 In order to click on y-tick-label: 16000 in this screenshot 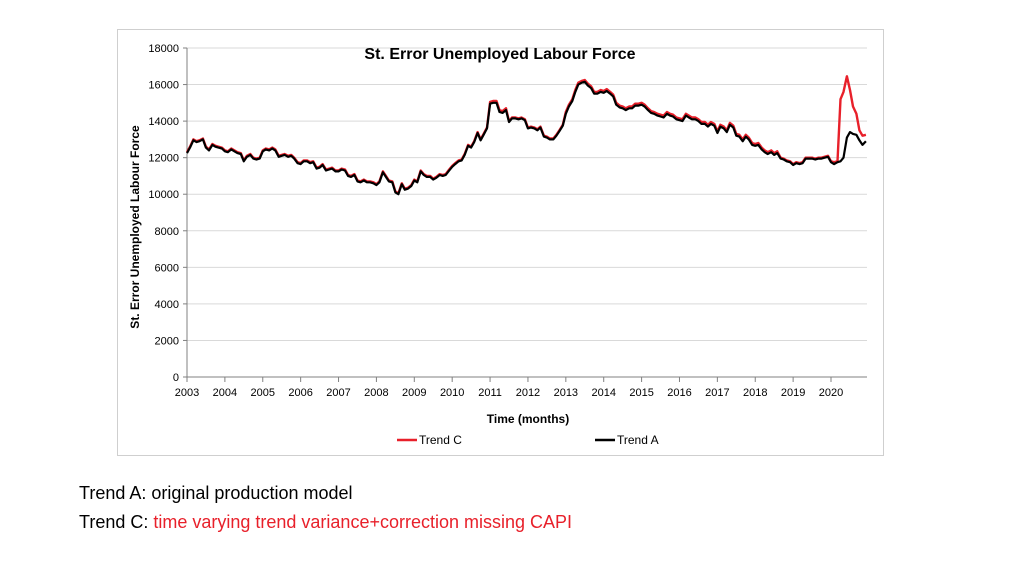, I will do `click(163, 86)`.